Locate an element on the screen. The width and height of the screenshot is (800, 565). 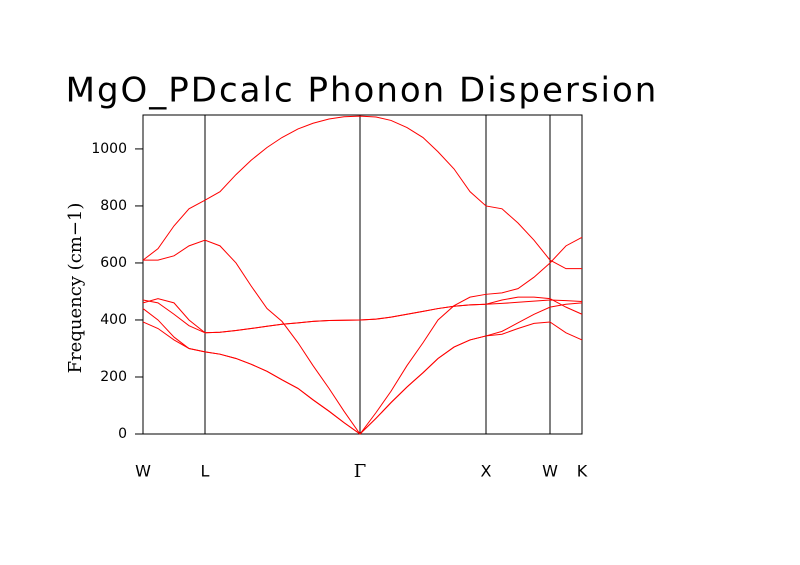
y-tick-label: 400 is located at coordinates (113, 320).